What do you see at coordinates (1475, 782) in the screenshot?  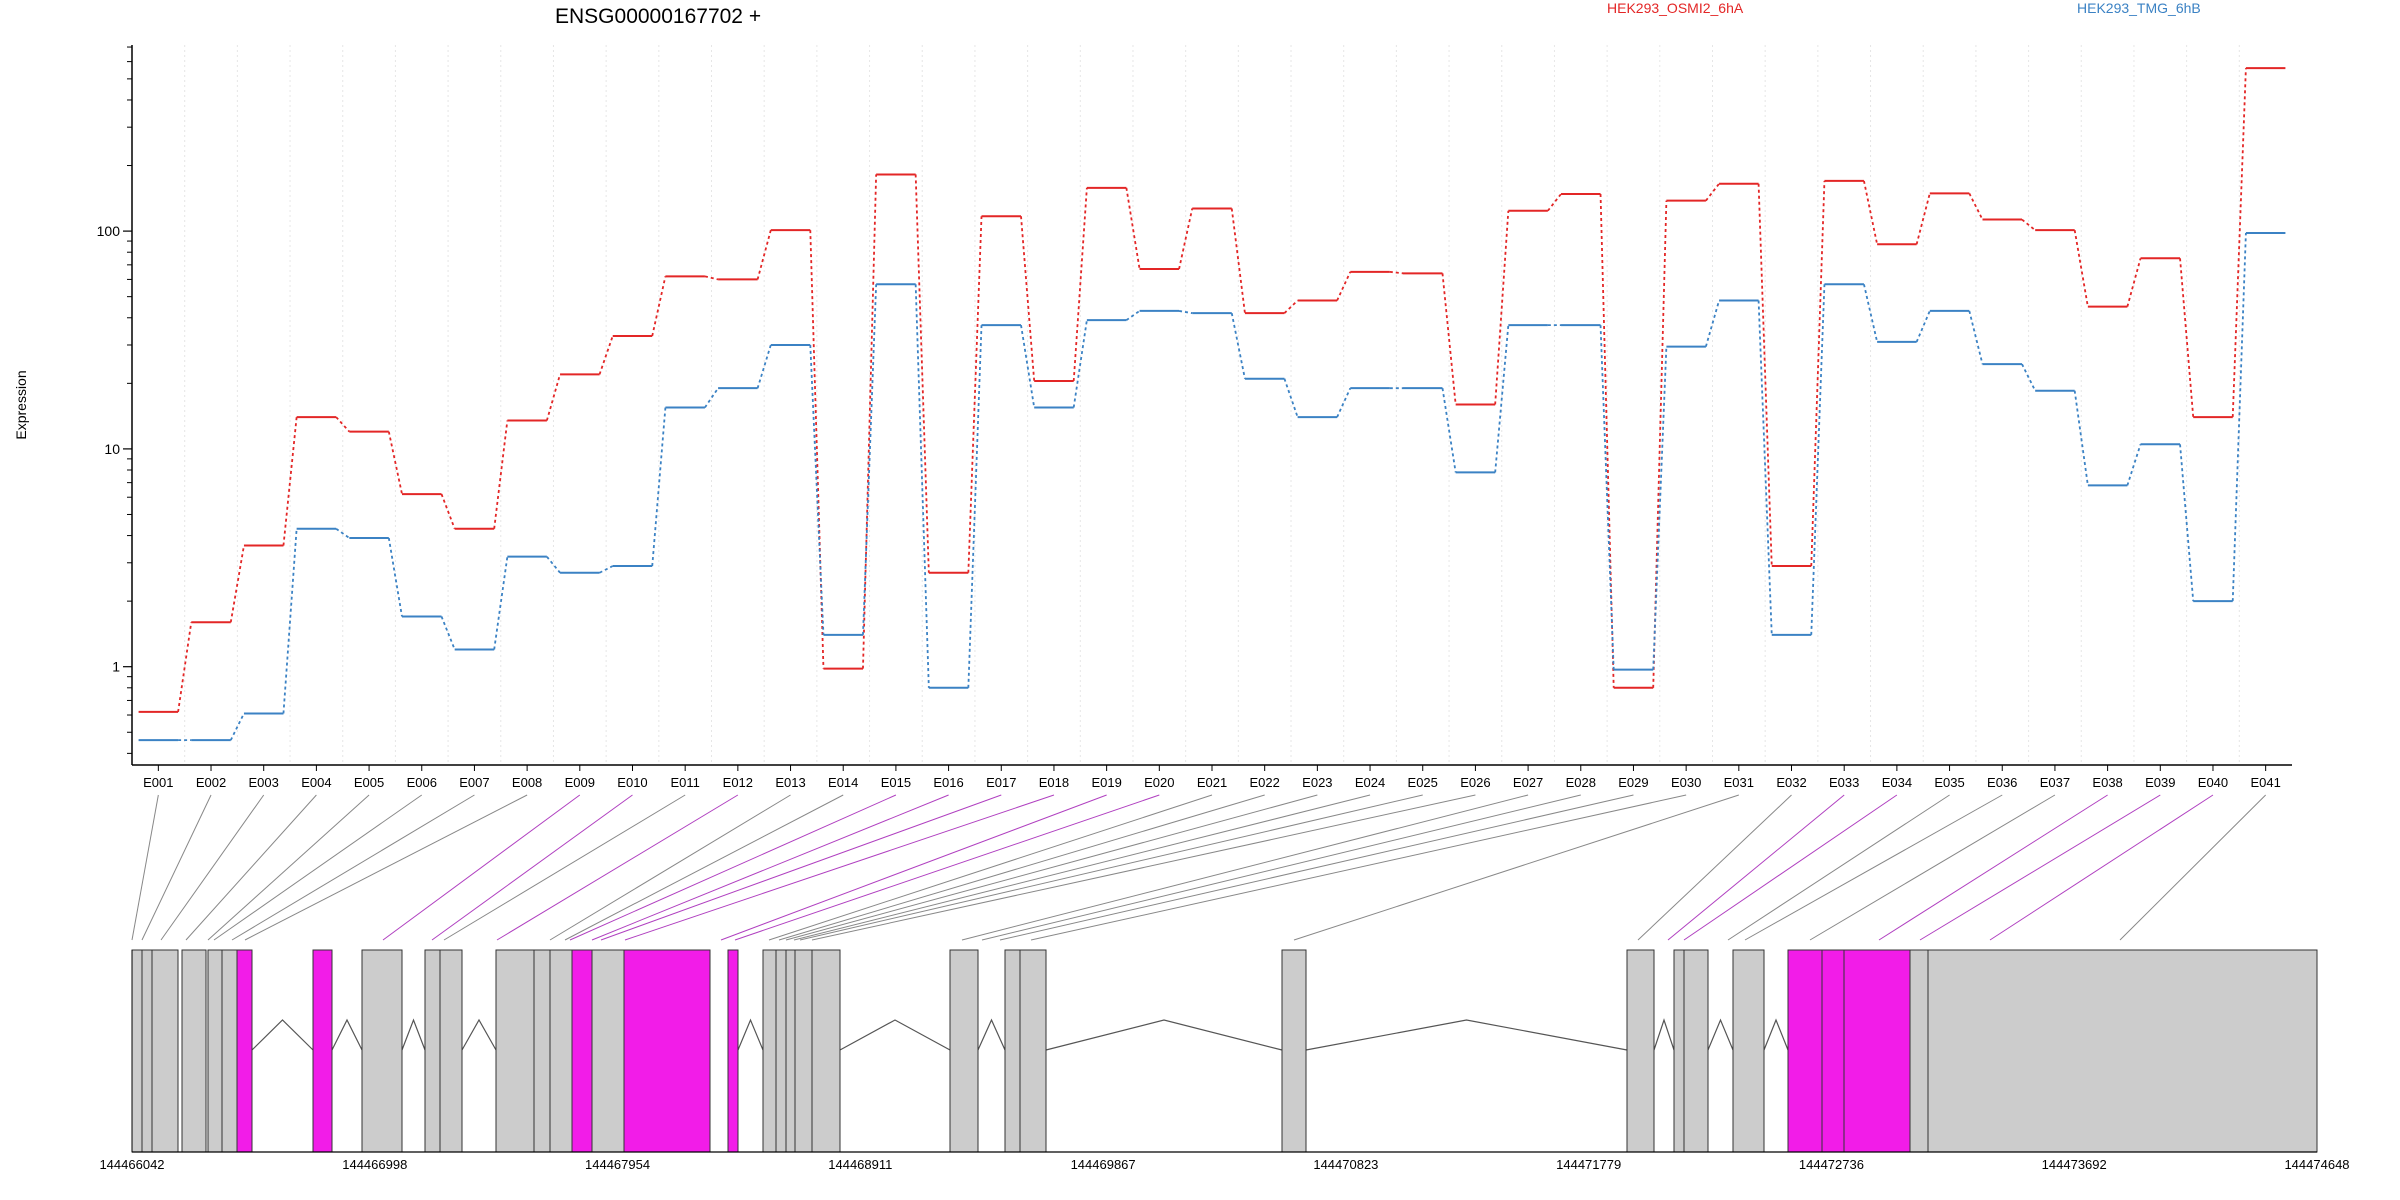 I see `x-tick-label: E026` at bounding box center [1475, 782].